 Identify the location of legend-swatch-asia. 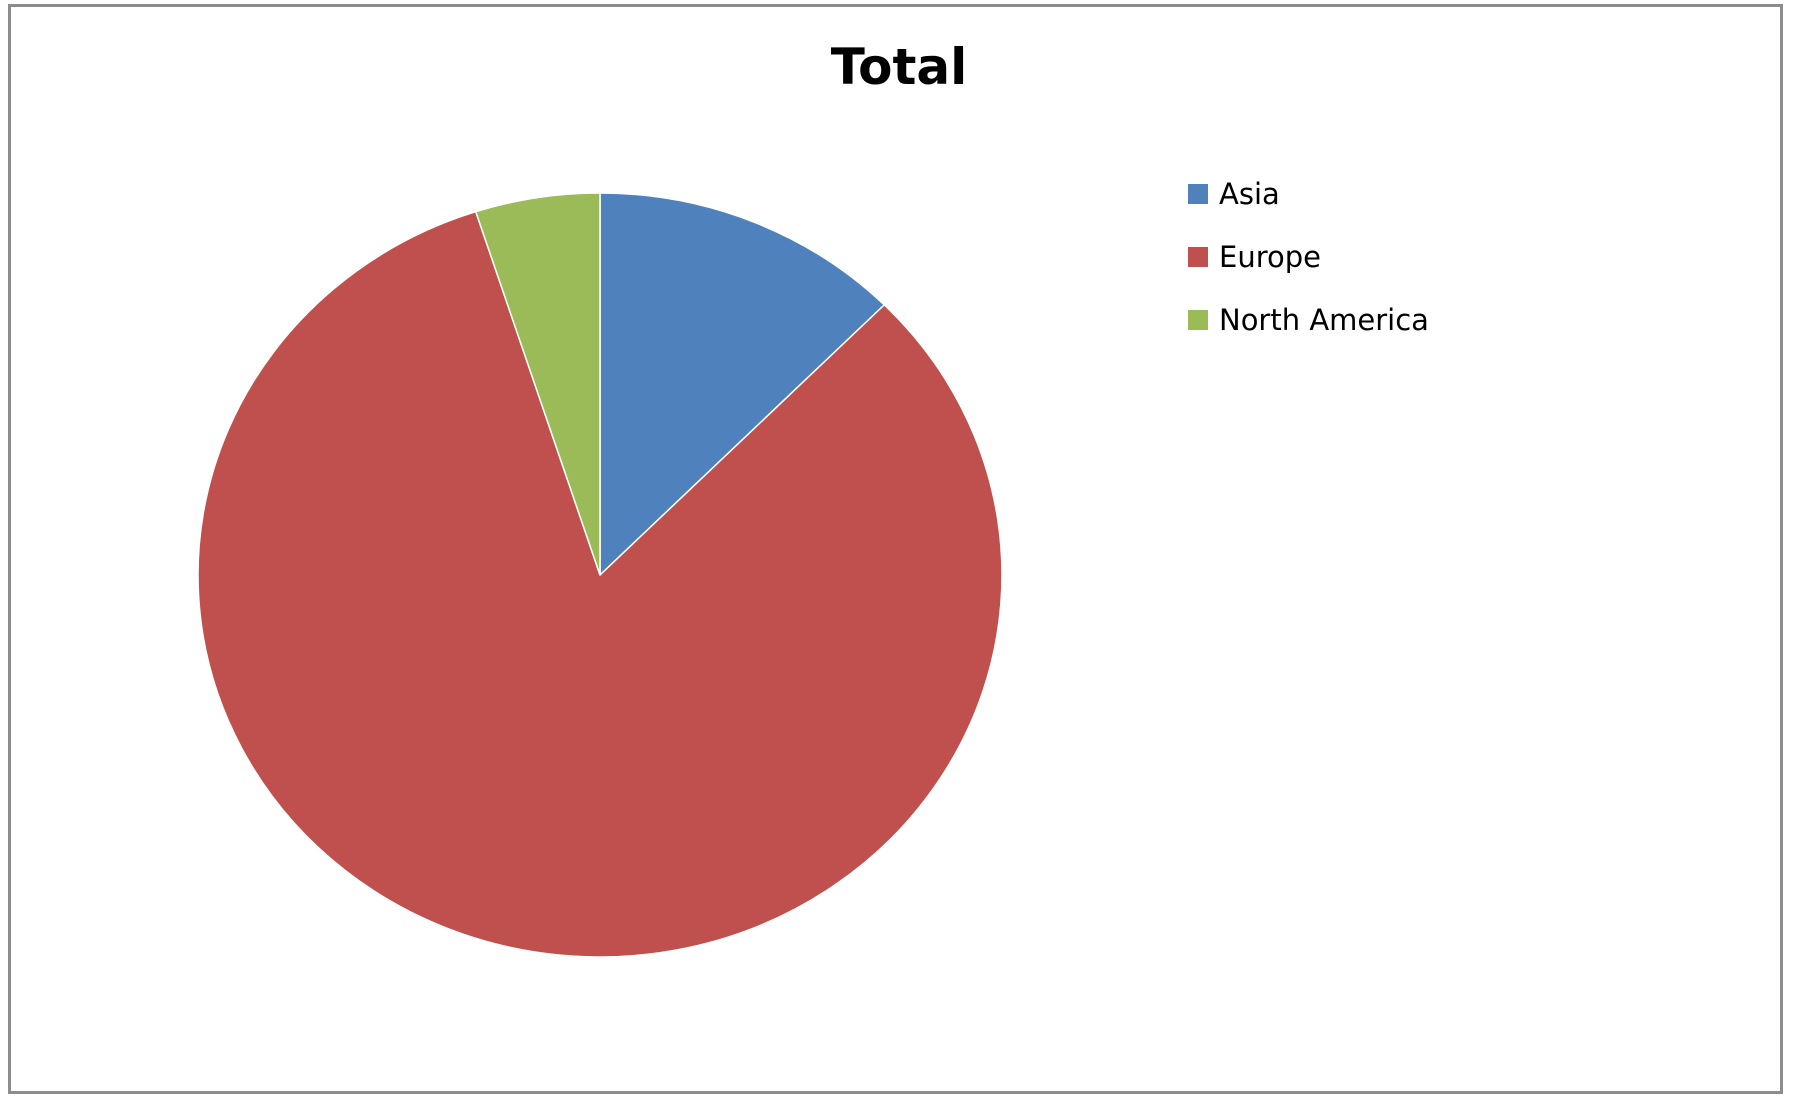
(1198, 193).